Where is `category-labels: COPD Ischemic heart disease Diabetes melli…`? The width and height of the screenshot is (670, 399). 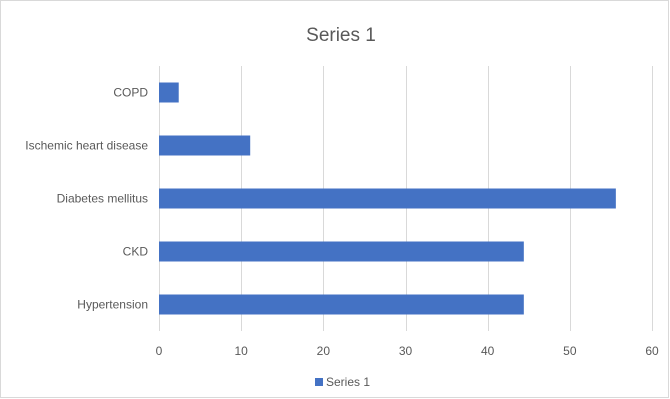
category-labels: COPD Ischemic heart disease Diabetes melli… is located at coordinates (86, 199).